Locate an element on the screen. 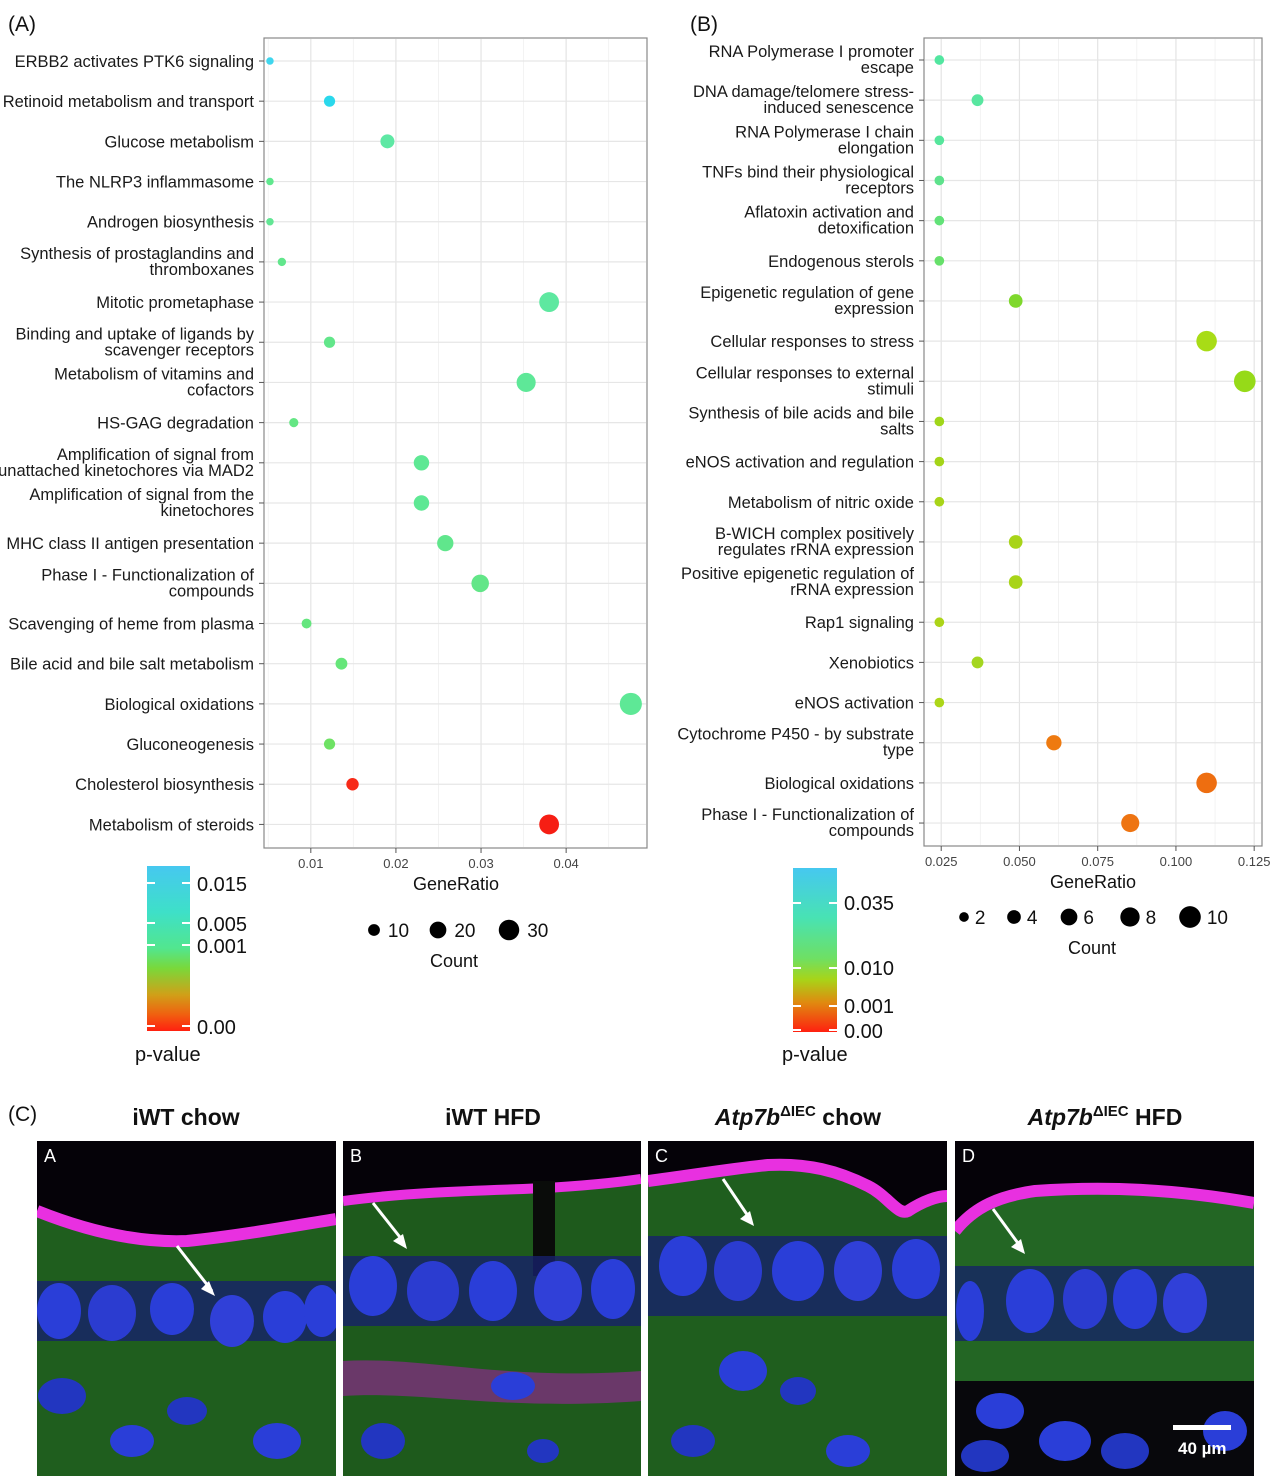  panel-c-label: (C) is located at coordinates (22, 1114).